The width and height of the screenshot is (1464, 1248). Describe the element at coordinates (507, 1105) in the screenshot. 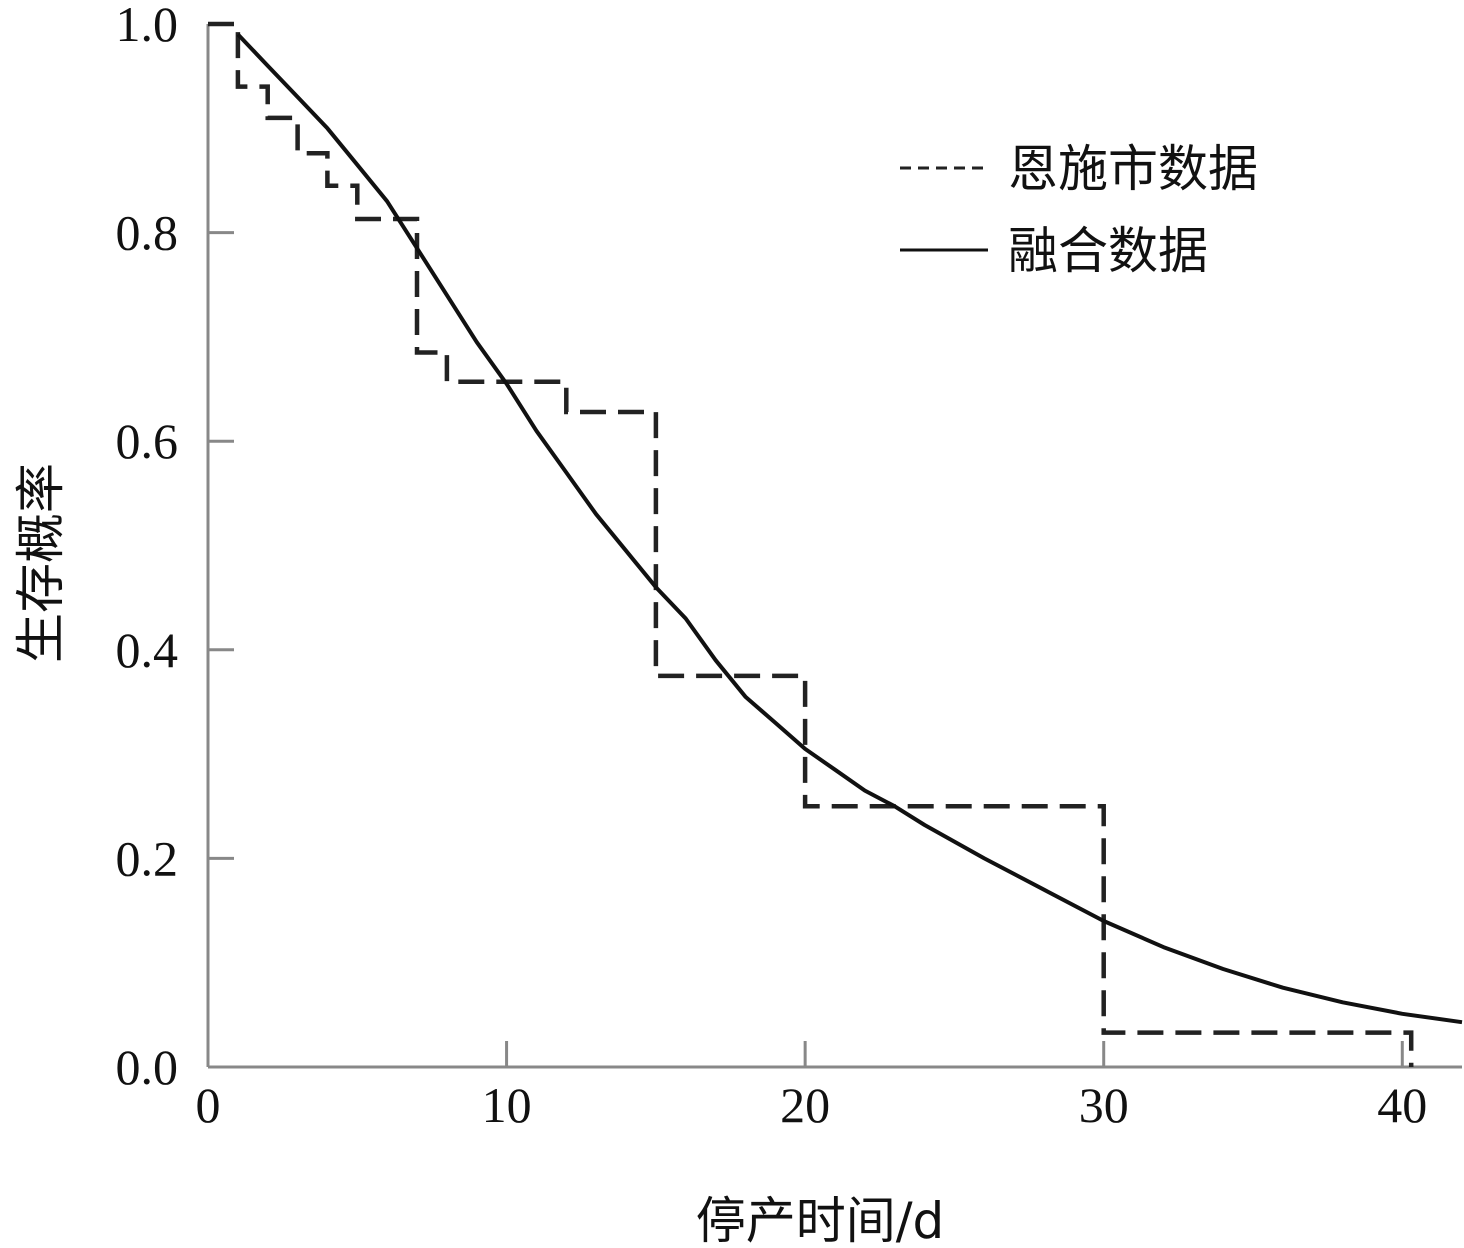

I see `x-tick-label: 10` at that location.